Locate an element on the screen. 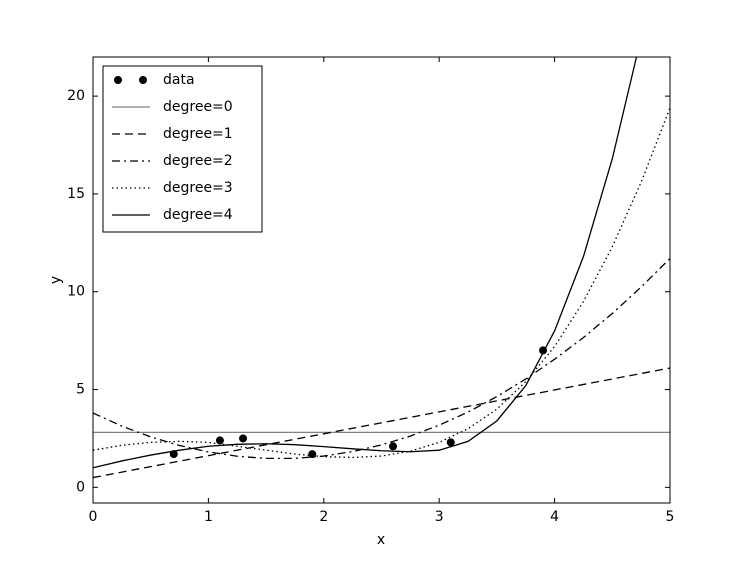 This screenshot has width=747, height=561. y-tick-label: 10 is located at coordinates (76, 292).